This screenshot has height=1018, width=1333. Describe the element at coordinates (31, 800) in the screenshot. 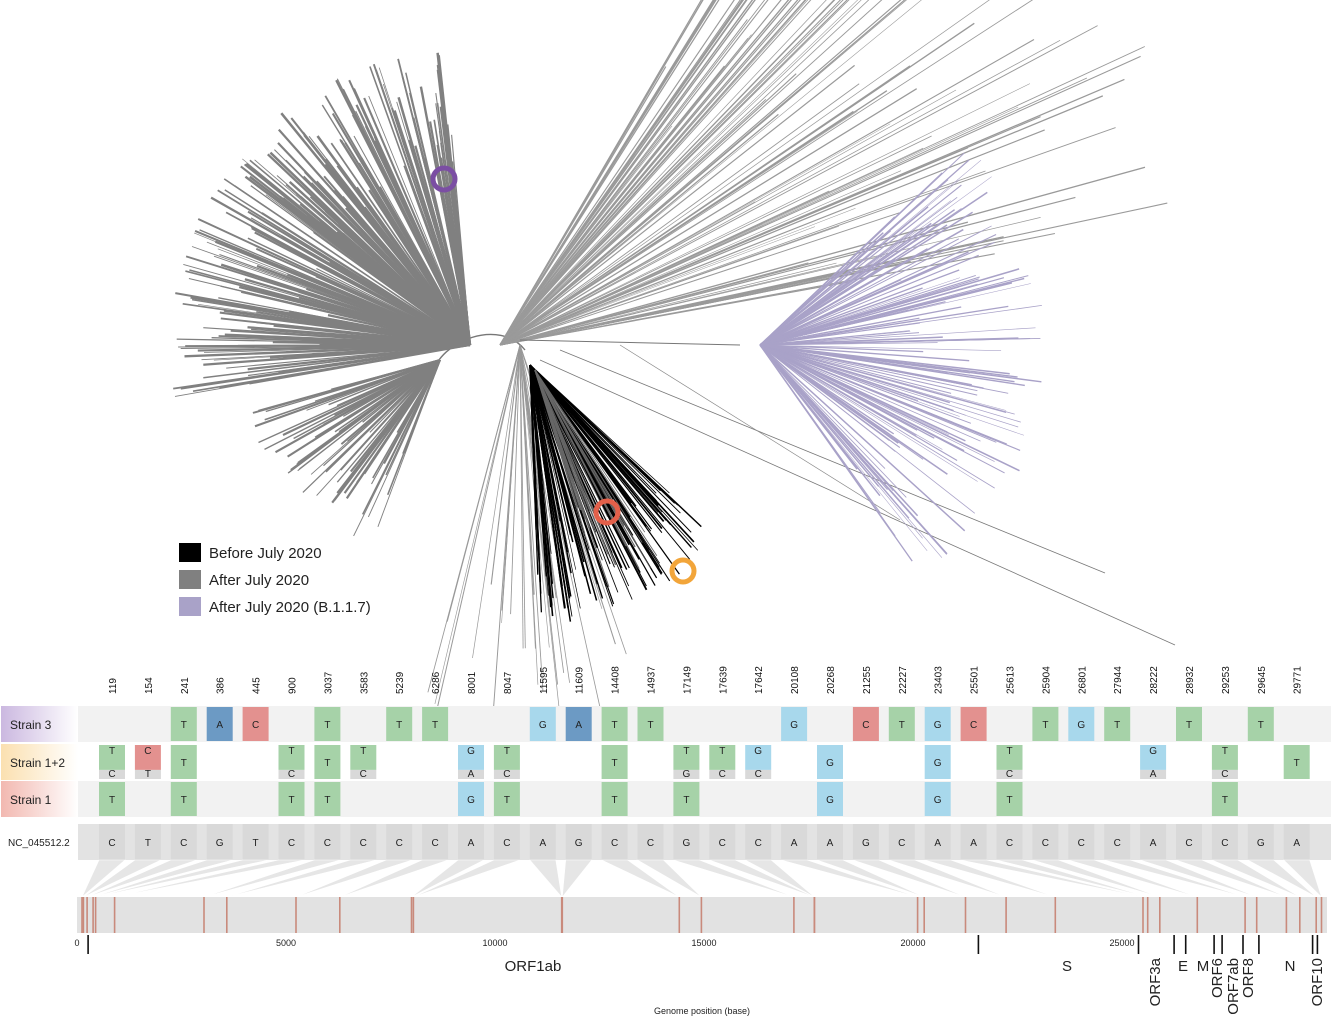

I see `row-label: Strain 1` at that location.